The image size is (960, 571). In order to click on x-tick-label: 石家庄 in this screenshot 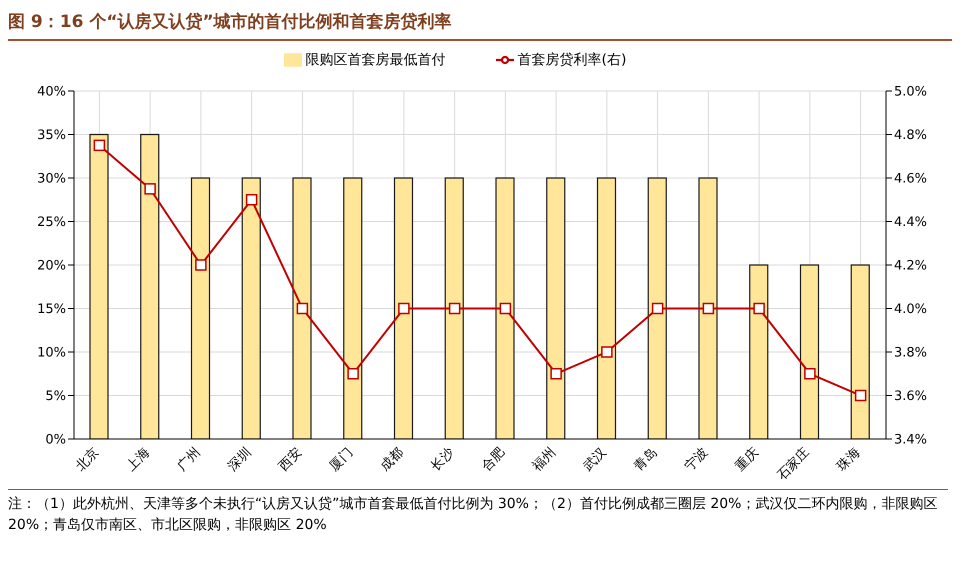, I will do `click(793, 464)`.